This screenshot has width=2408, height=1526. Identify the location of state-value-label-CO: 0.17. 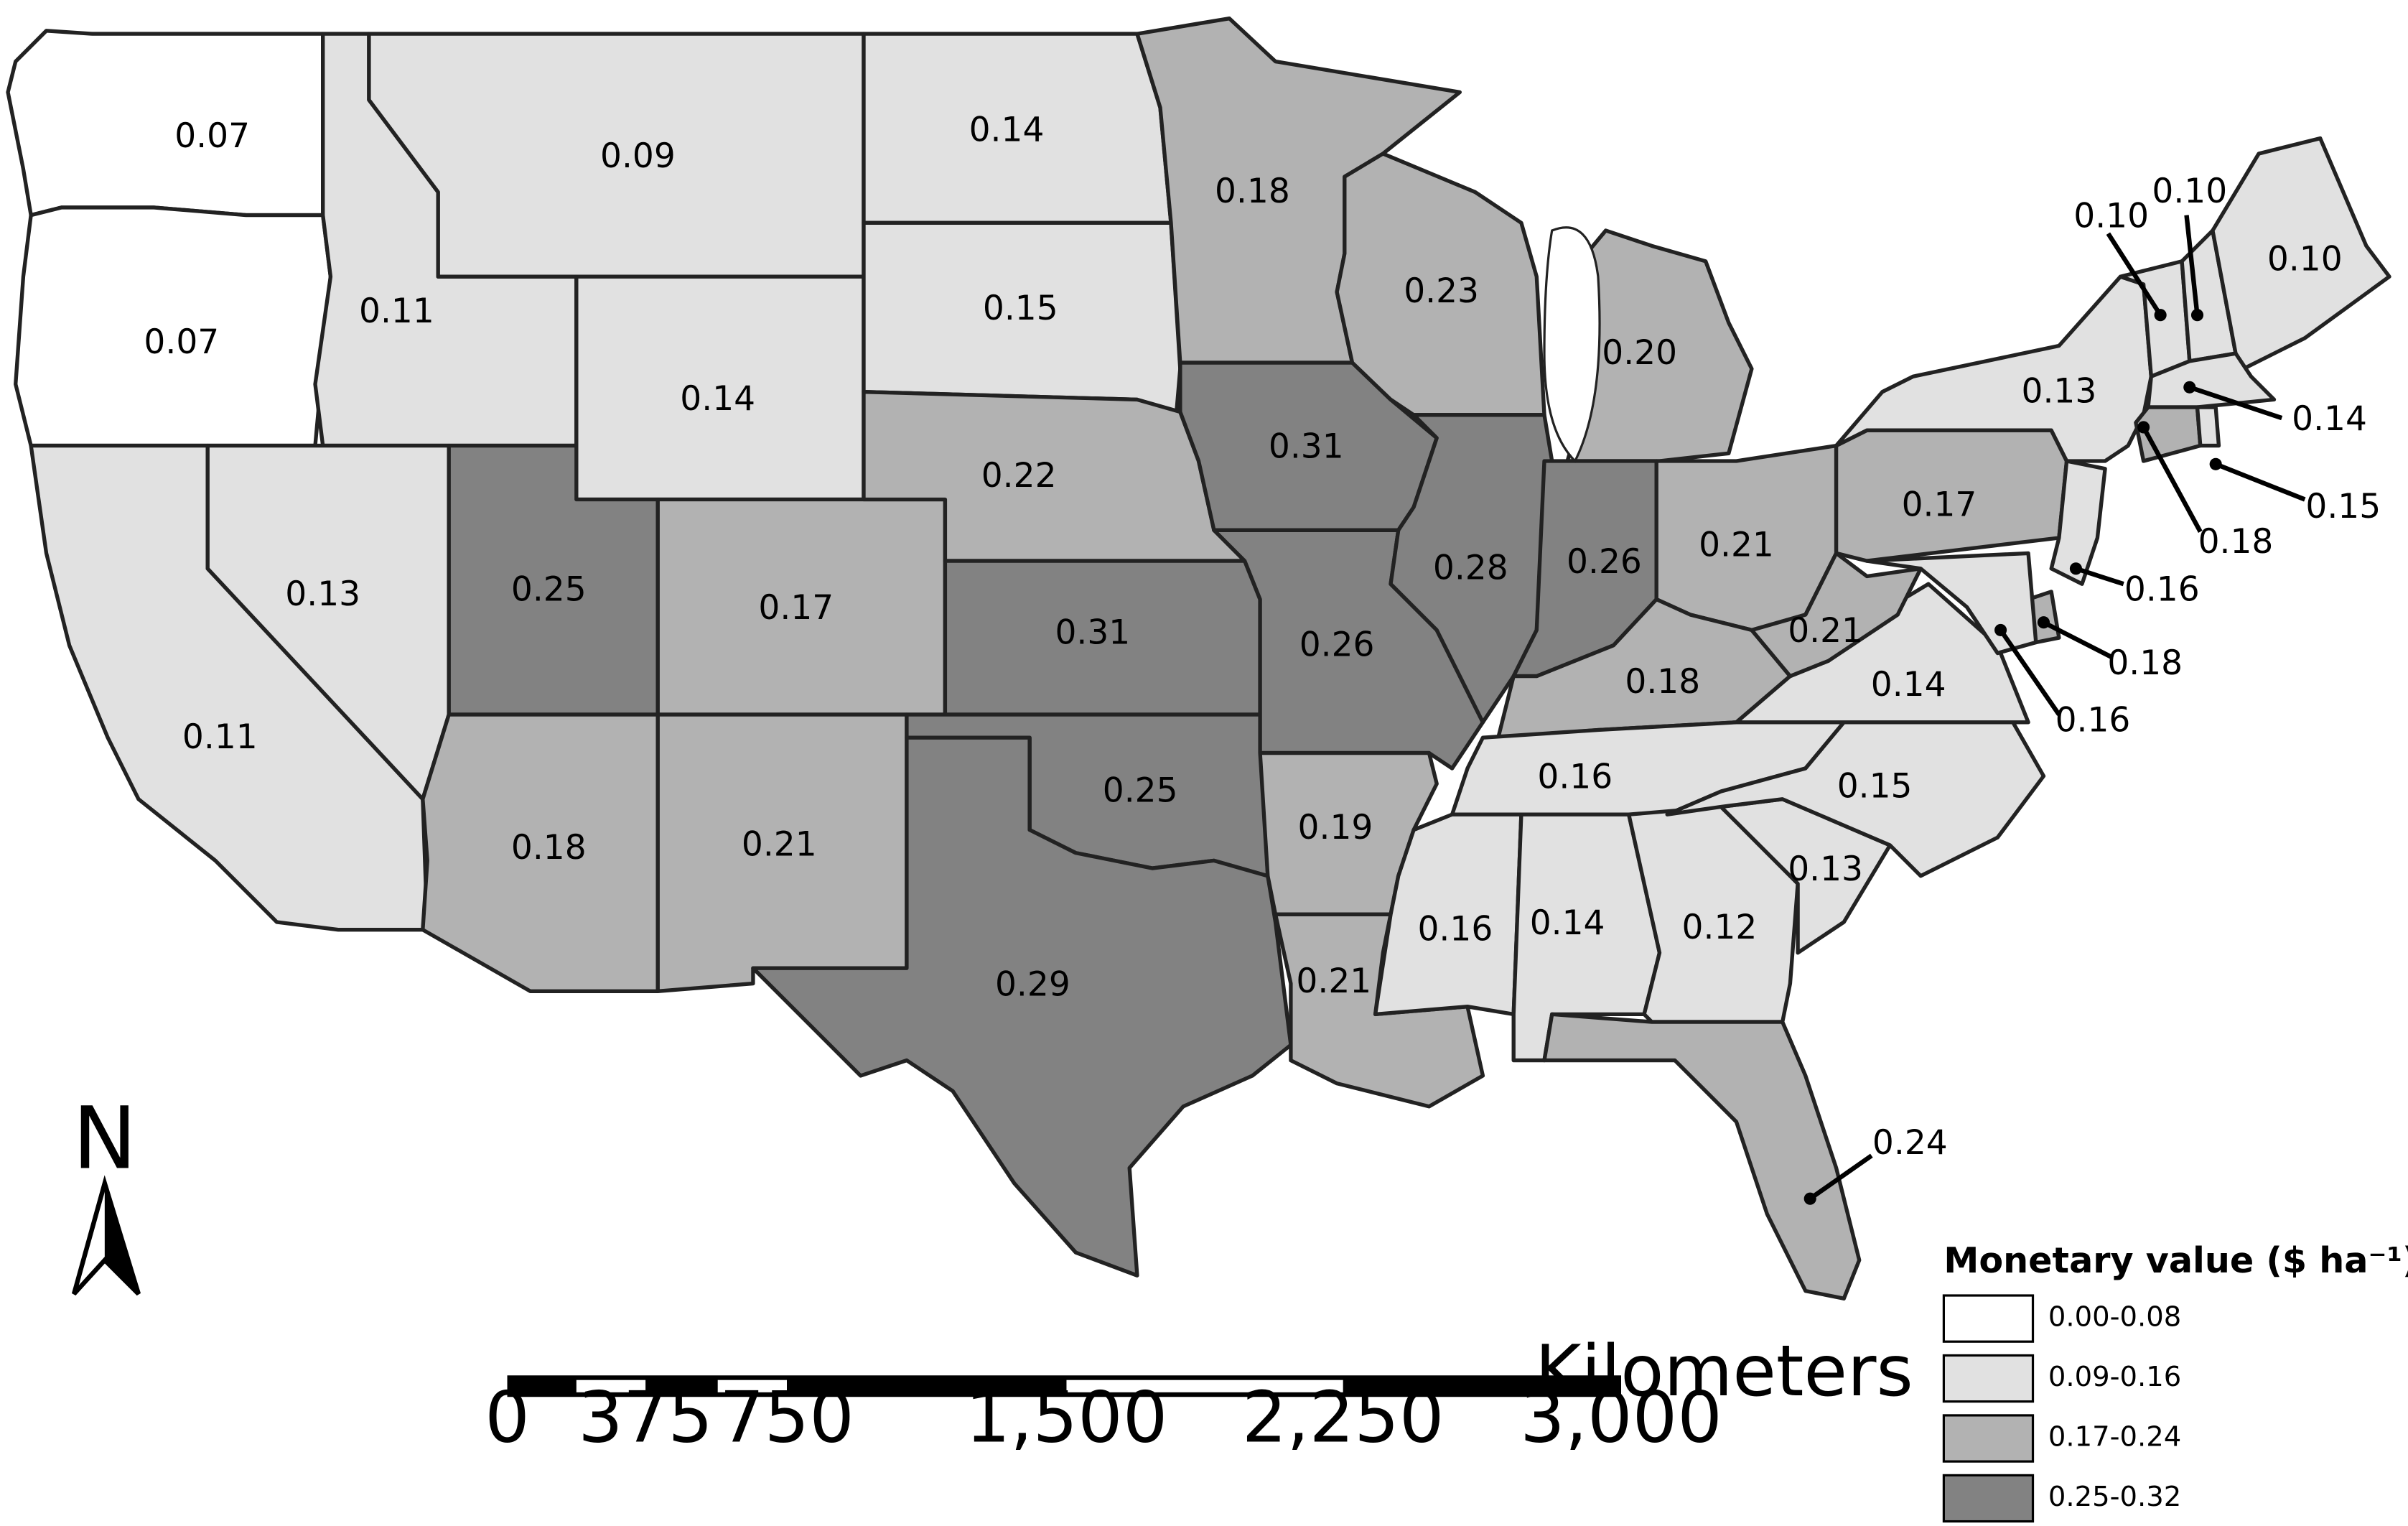
(796, 608).